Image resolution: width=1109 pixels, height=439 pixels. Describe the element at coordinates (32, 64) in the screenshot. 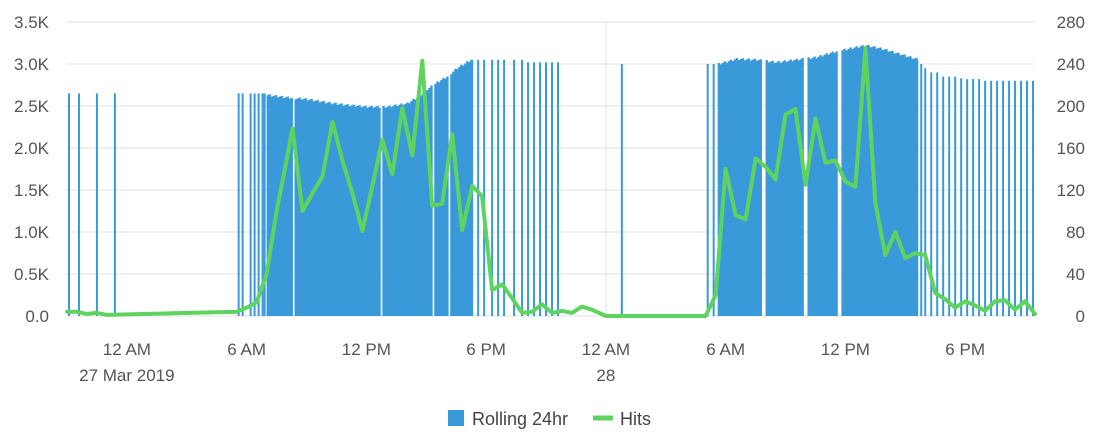

I see `y-left-tick-label: 3.0K` at that location.